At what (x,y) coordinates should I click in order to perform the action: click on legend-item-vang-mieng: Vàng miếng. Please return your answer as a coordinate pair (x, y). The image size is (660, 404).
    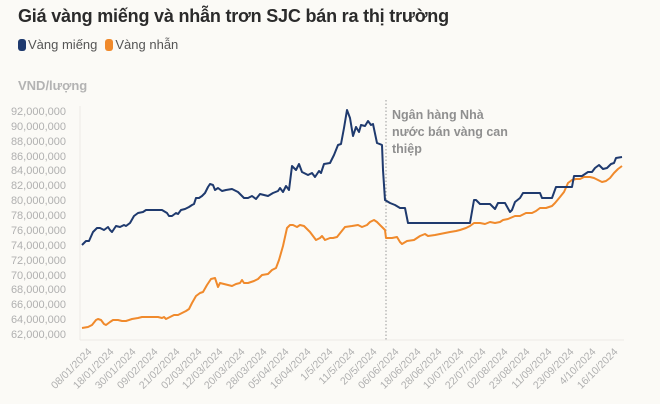
    Looking at the image, I should click on (57, 44).